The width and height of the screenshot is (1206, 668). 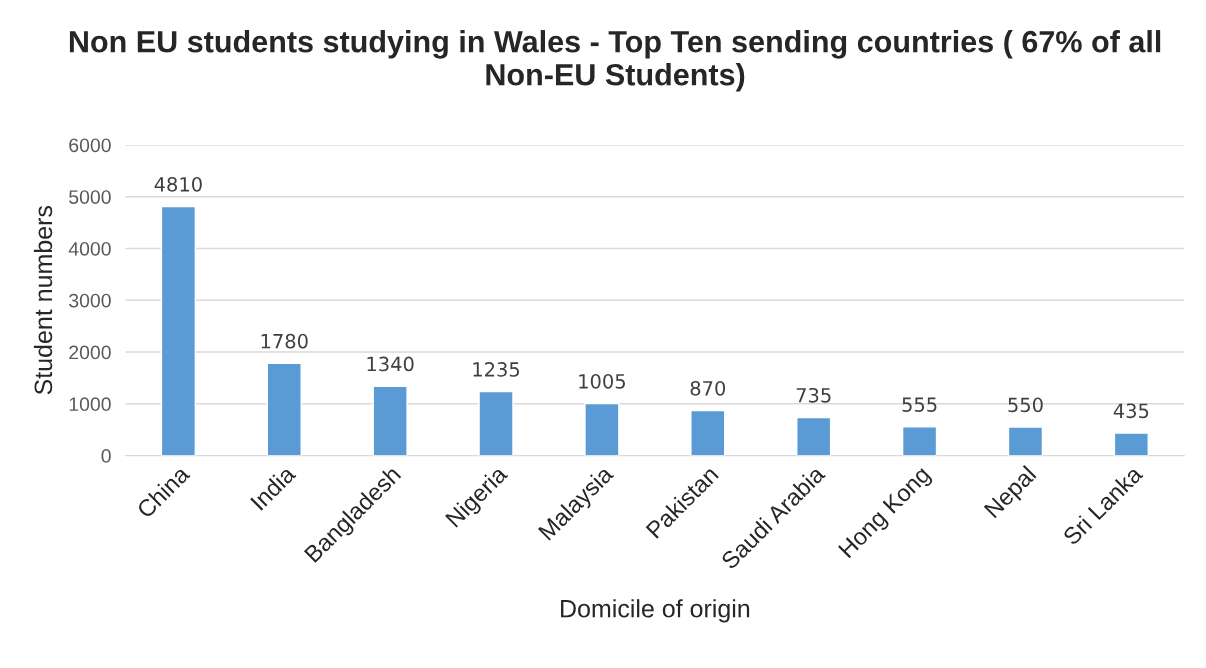 I want to click on y-axis-title: Student numbers, so click(x=43, y=300).